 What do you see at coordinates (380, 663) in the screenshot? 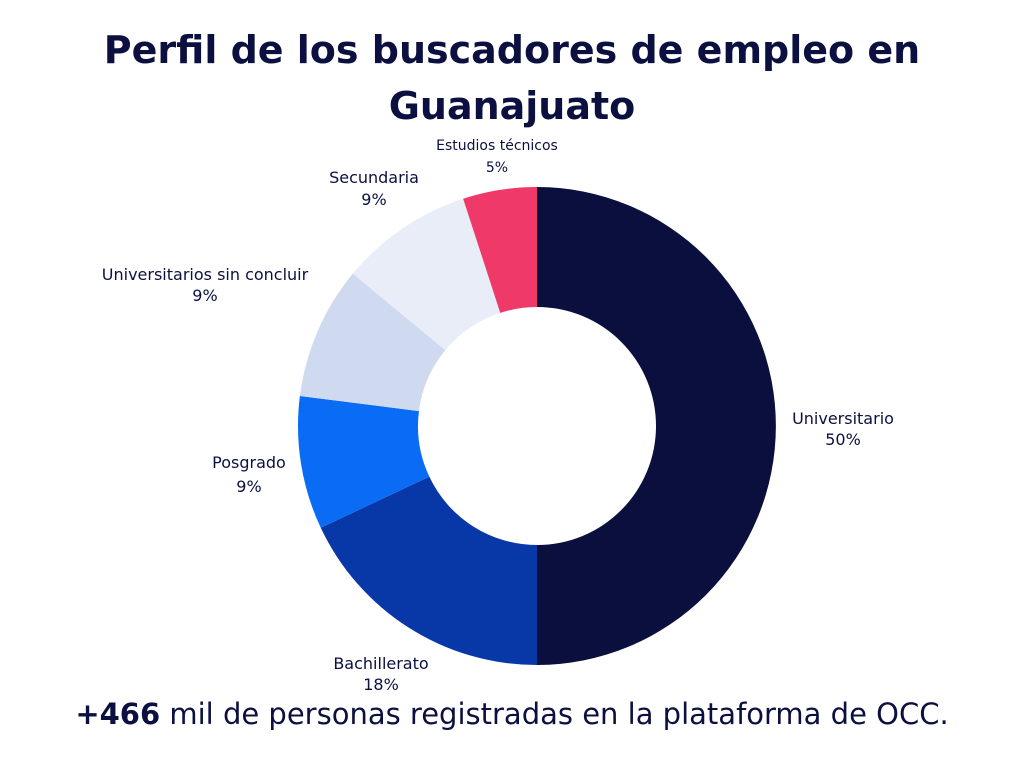
I see `label-bachillerato: Bachillerato` at bounding box center [380, 663].